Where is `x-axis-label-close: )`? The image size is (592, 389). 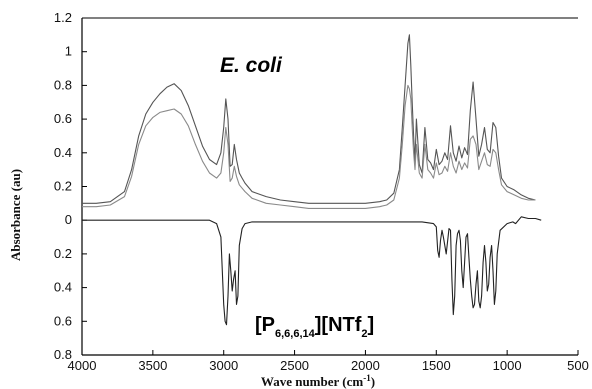 x-axis-label-close: ) is located at coordinates (373, 381).